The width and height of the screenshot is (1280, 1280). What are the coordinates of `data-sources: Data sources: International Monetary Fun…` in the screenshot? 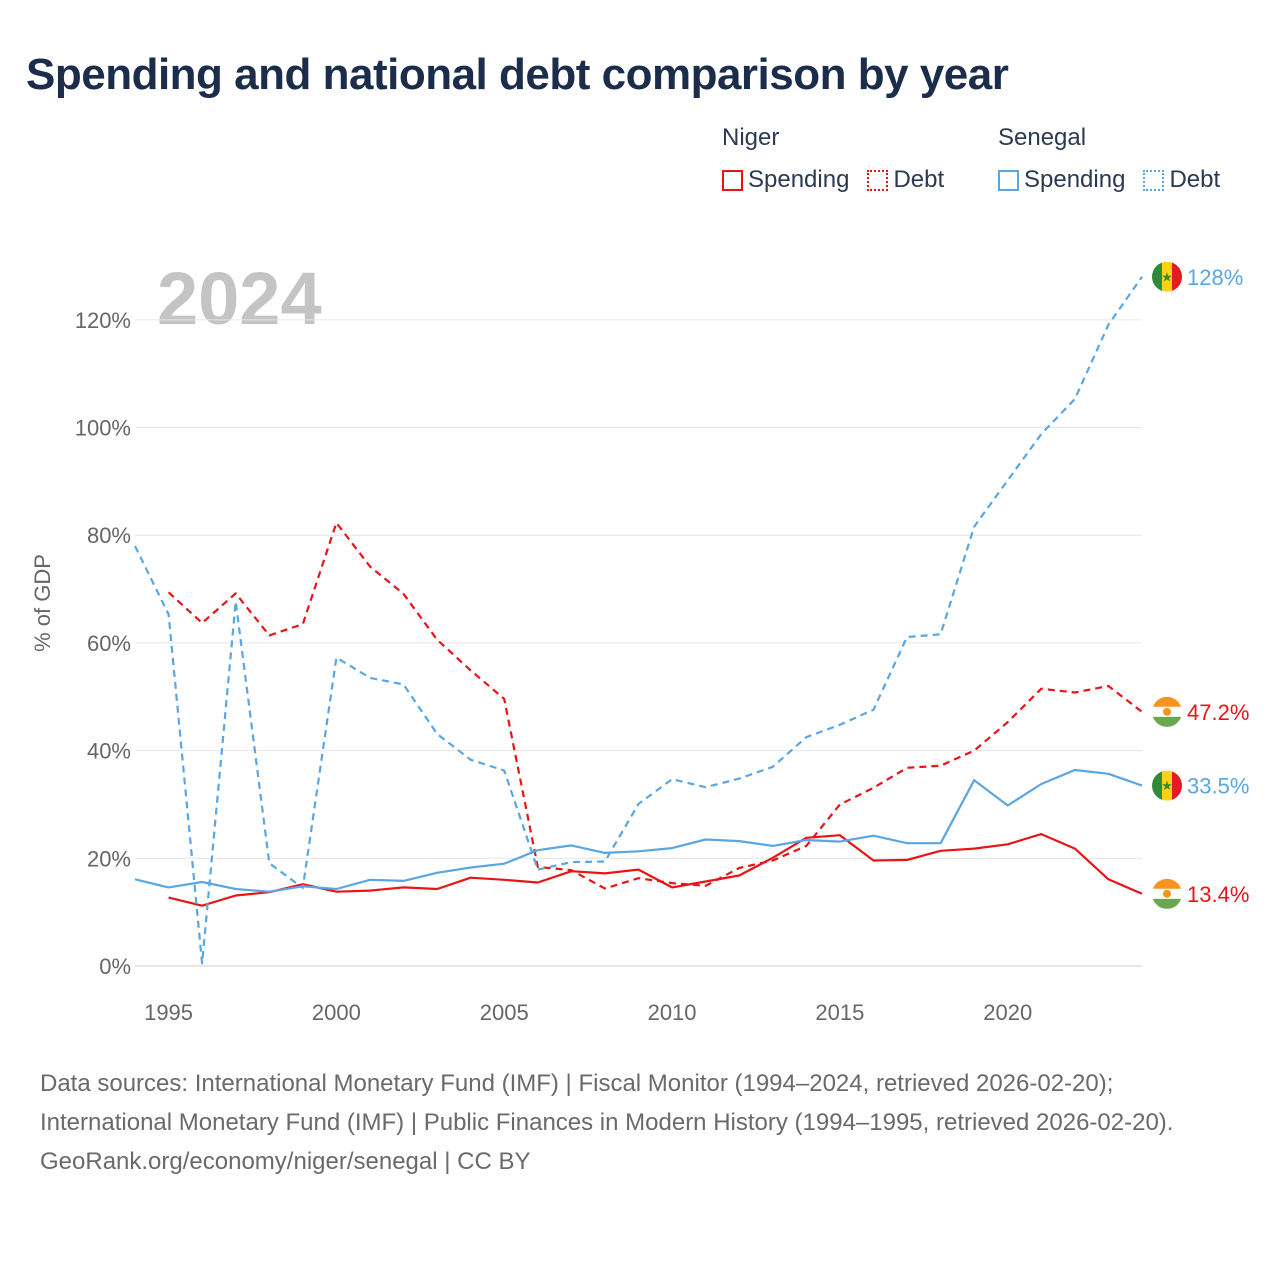 It's located at (607, 1103).